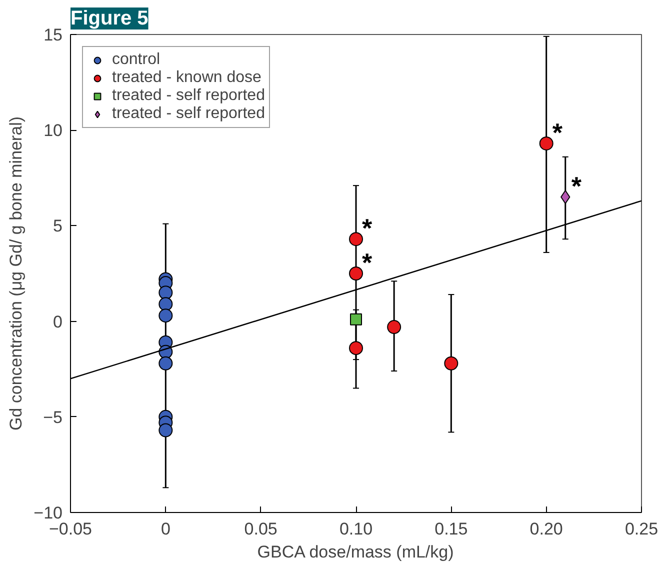  Describe the element at coordinates (109, 19) in the screenshot. I see `chart-title: Figure 5` at that location.